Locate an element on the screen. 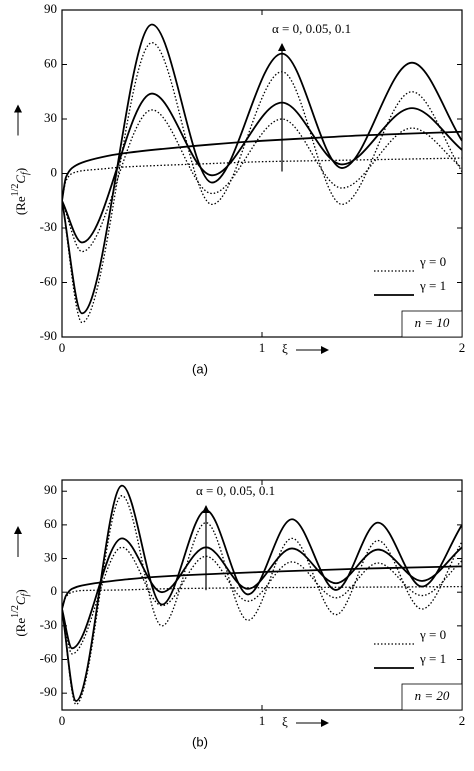 The image size is (474, 771). info-box-text: n = 10 is located at coordinates (432, 322).